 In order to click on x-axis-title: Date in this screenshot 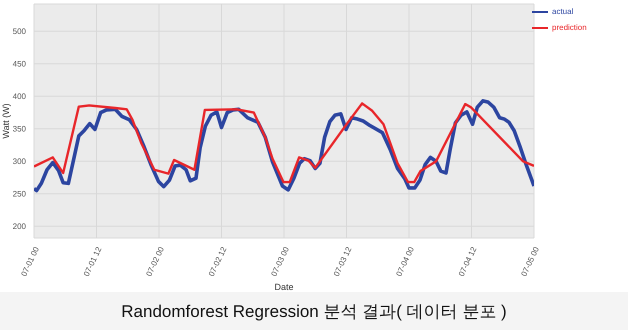, I will do `click(284, 287)`.